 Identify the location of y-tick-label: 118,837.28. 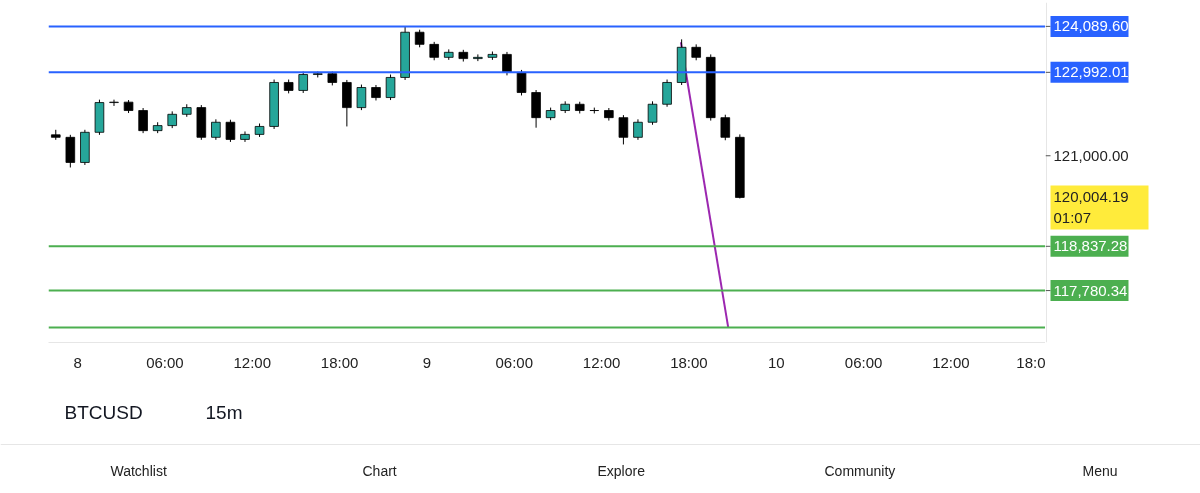
(1090, 246).